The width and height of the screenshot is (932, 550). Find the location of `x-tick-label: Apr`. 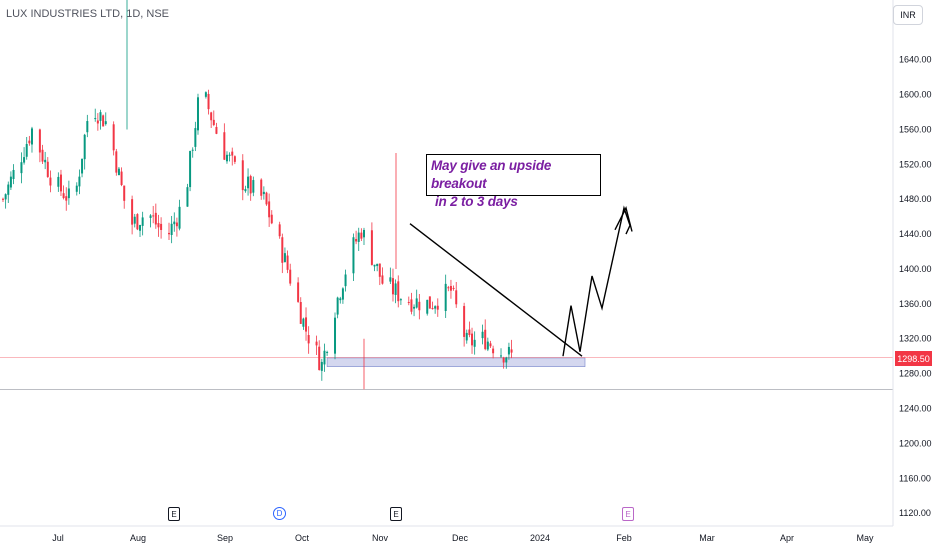

x-tick-label: Apr is located at coordinates (787, 538).